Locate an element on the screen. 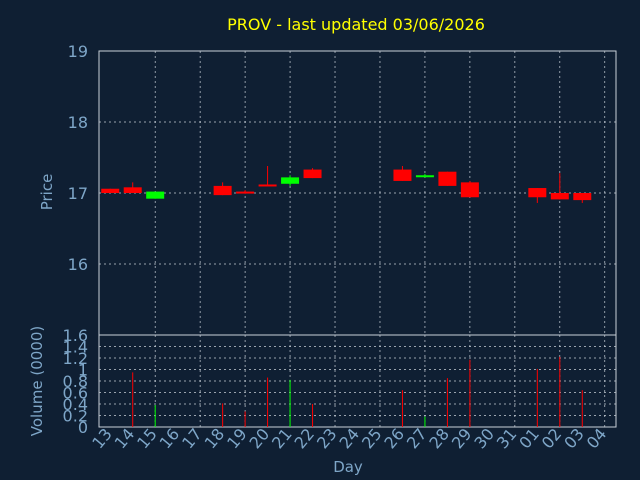  volume-tick-label: 0 is located at coordinates (83, 427).